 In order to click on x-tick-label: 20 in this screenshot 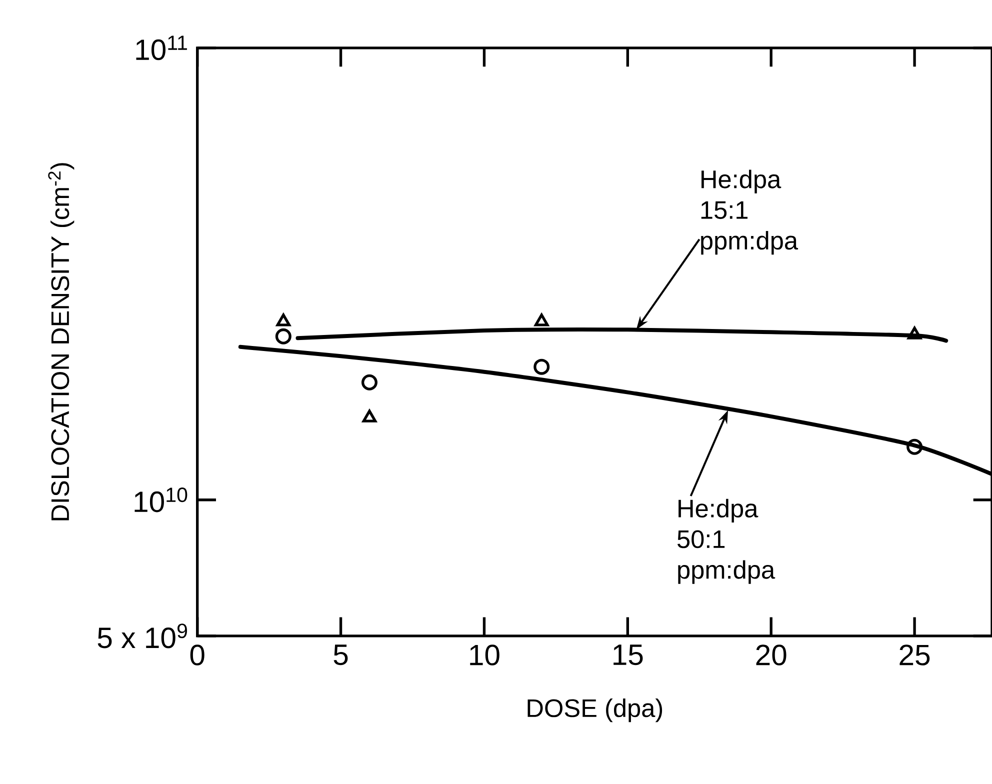, I will do `click(771, 655)`.